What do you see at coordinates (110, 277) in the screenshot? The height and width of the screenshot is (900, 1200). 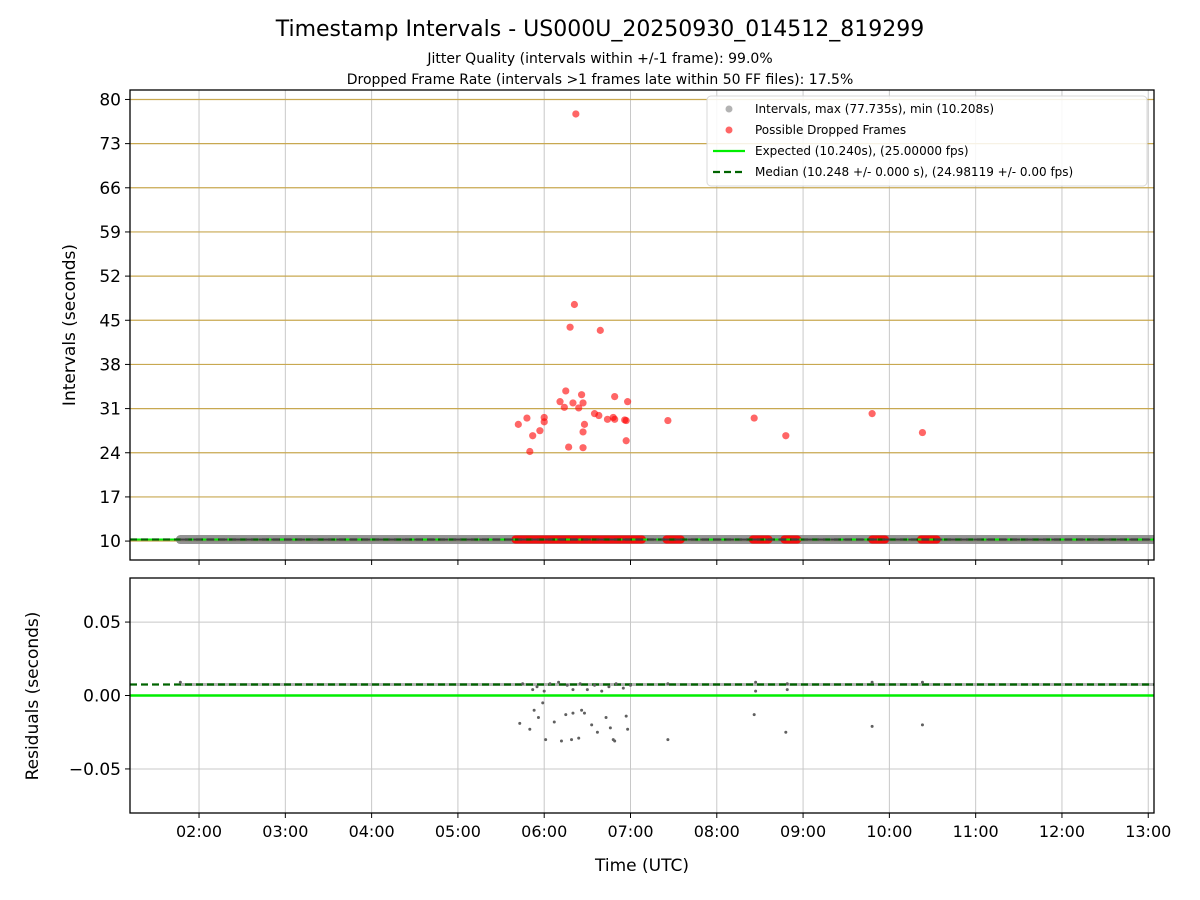 I see `intervals-y-tick-label: 52` at bounding box center [110, 277].